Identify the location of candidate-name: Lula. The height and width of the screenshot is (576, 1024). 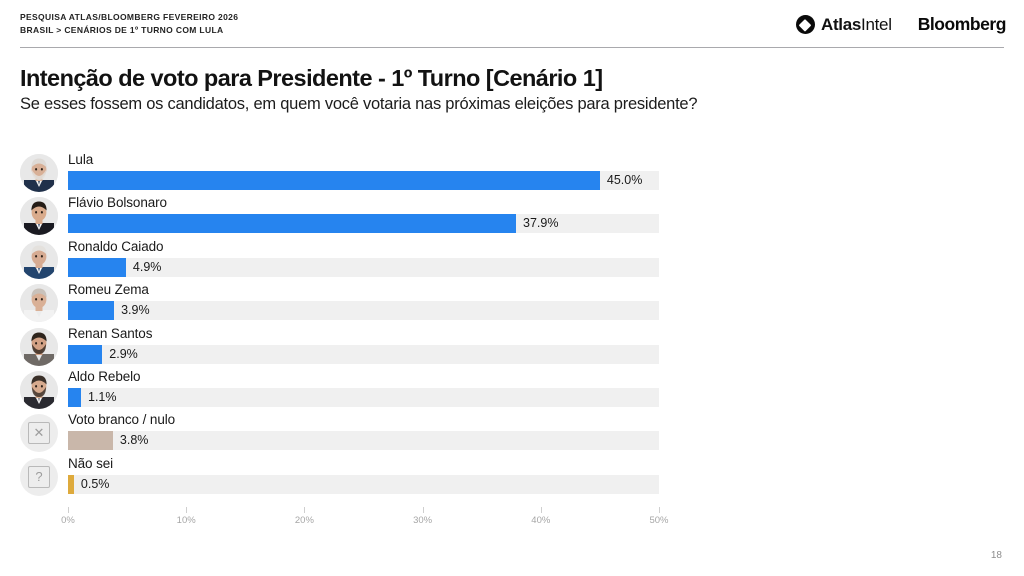
(81, 159).